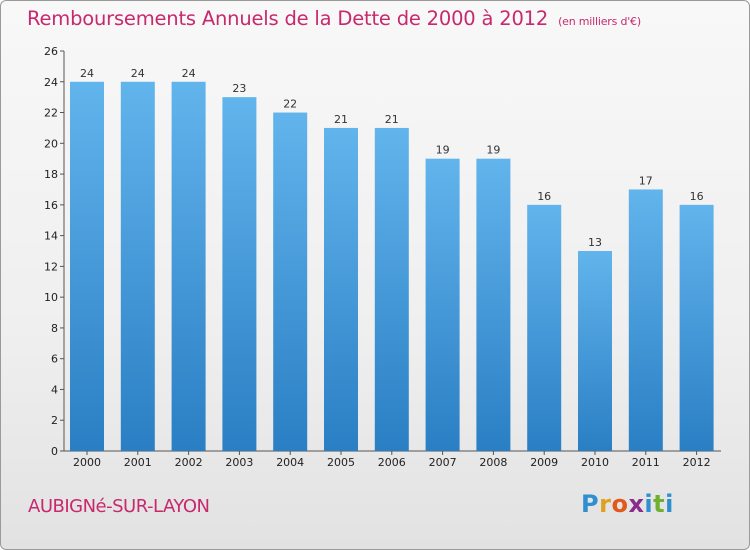  Describe the element at coordinates (595, 351) in the screenshot. I see `bar-2010` at that location.